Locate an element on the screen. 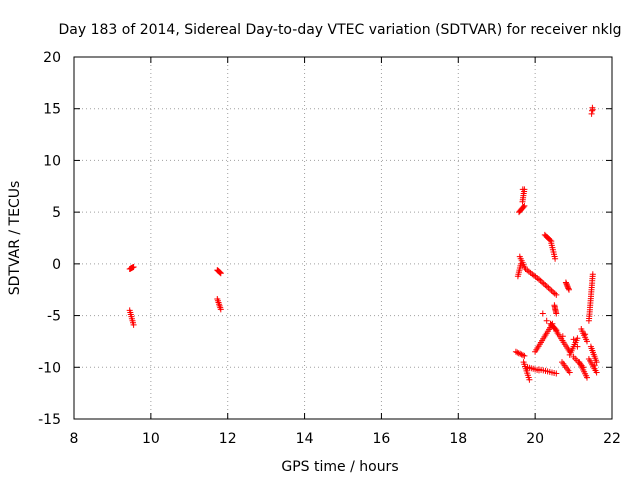  x-tick-label: 20 is located at coordinates (535, 439).